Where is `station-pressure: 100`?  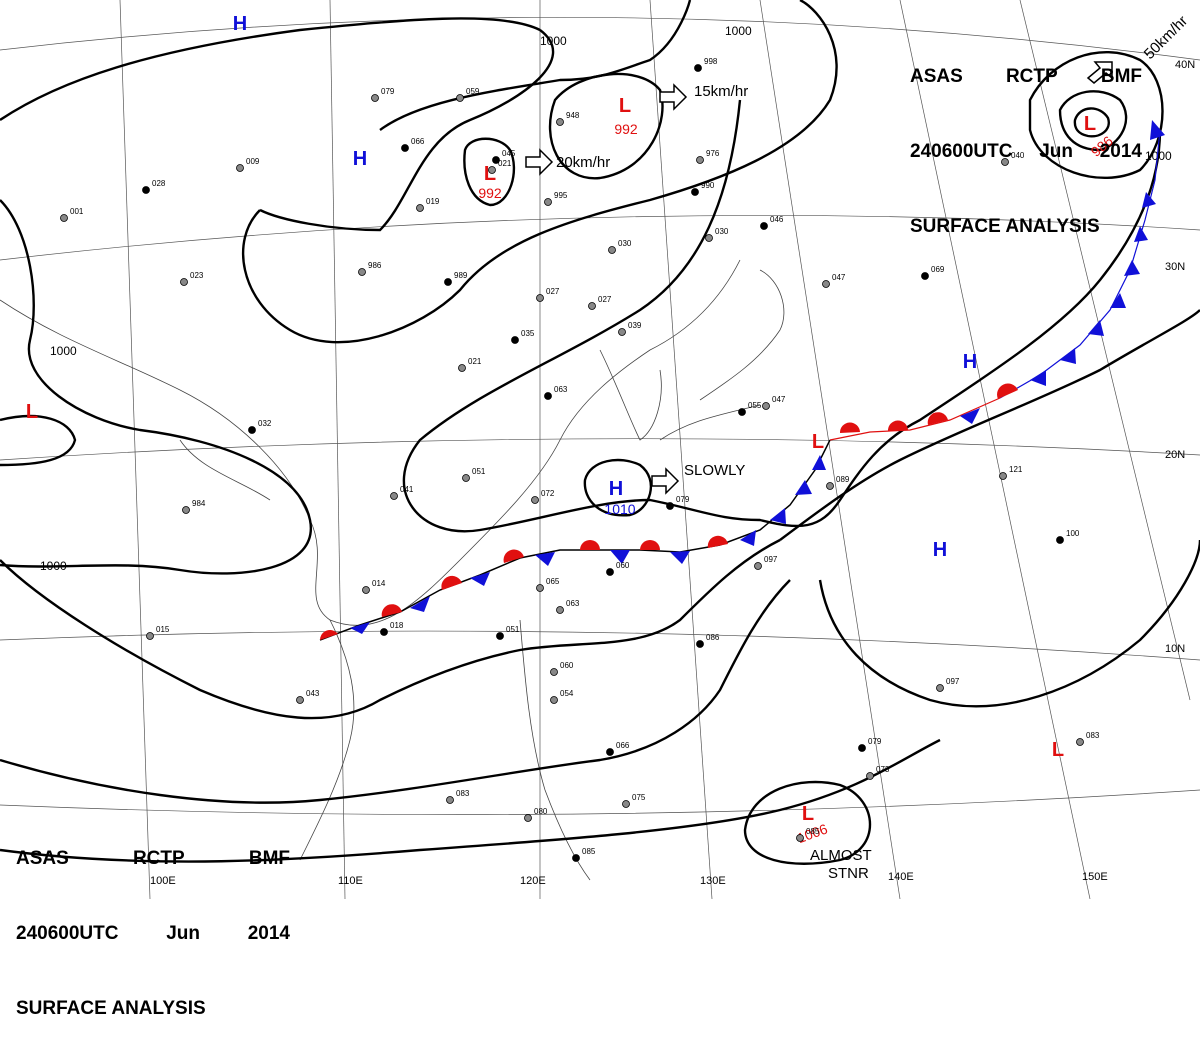 station-pressure: 100 is located at coordinates (1073, 533).